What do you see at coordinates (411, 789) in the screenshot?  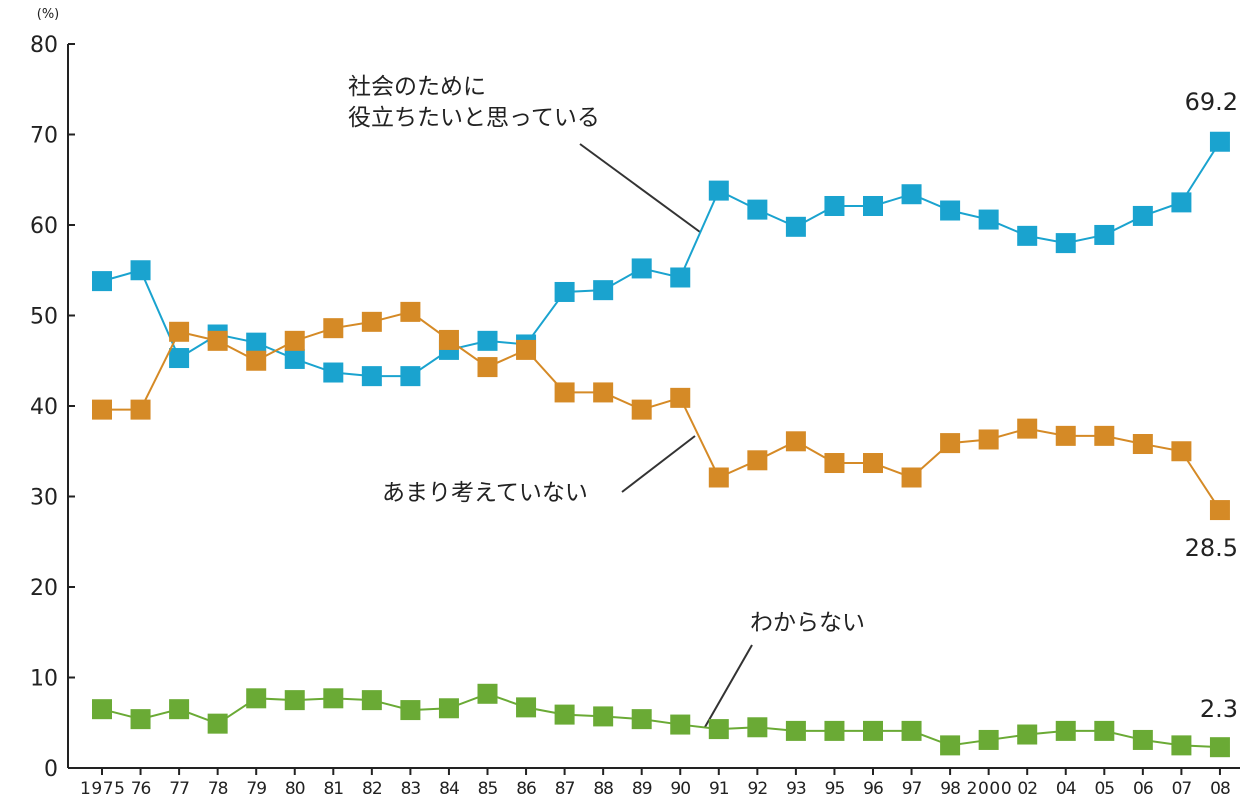 I see `x-tick-label: 83` at bounding box center [411, 789].